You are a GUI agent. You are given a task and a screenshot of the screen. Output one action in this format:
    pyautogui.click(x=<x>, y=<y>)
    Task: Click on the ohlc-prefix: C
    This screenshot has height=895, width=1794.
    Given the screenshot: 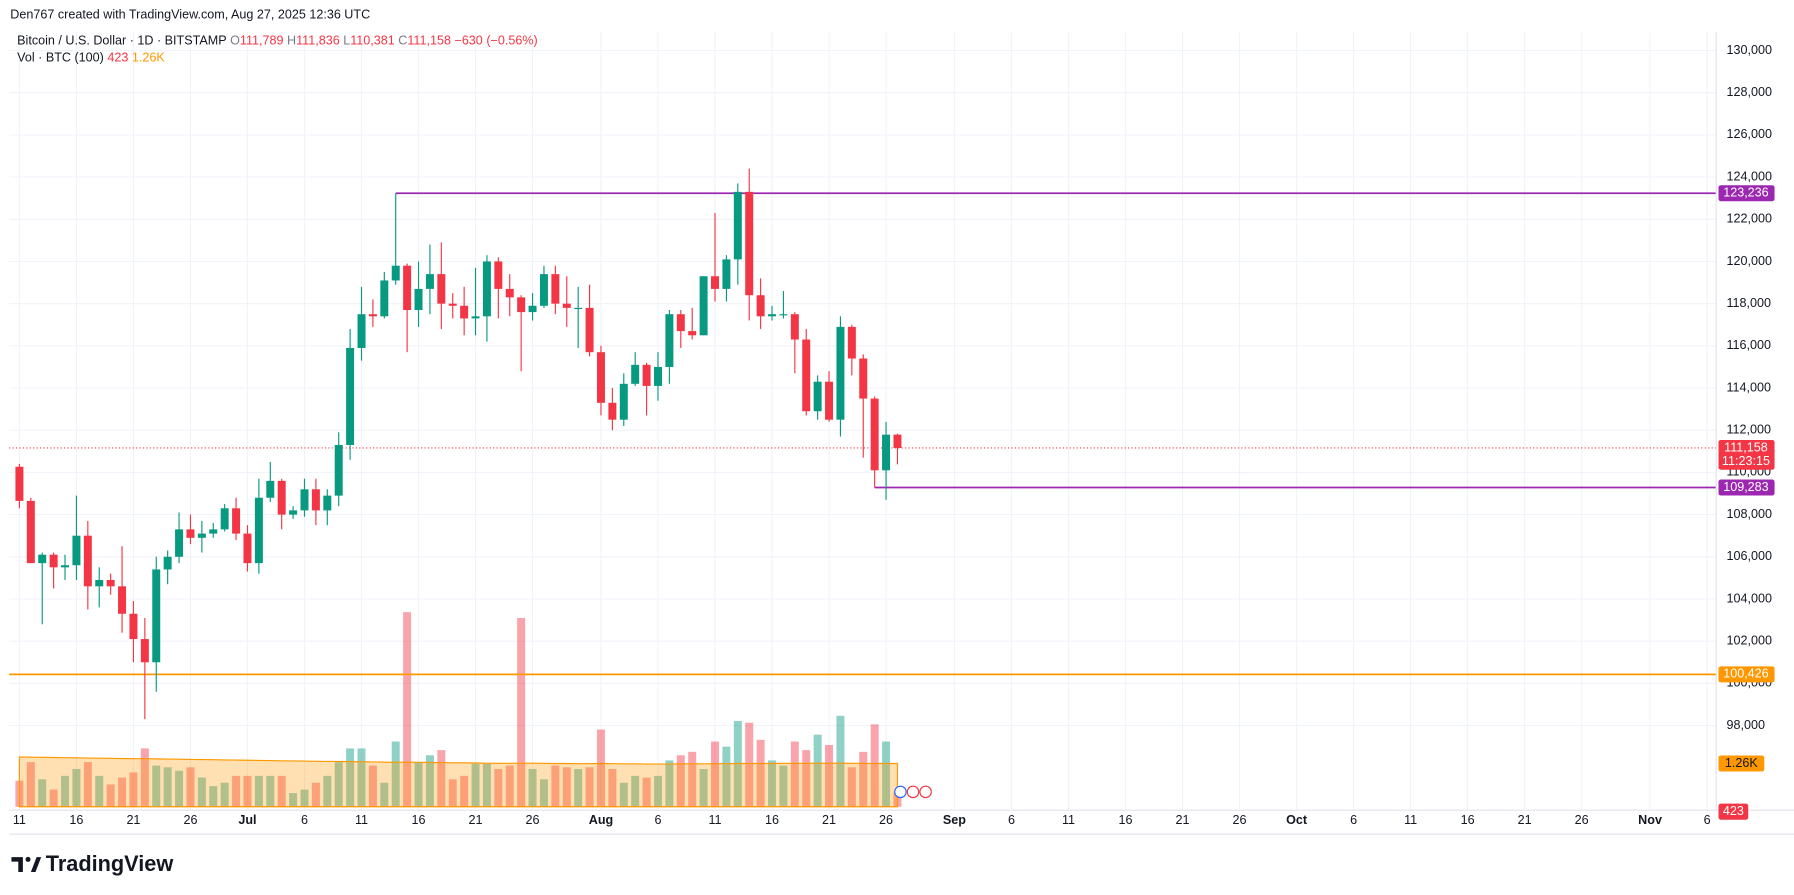 What is the action you would take?
    pyautogui.click(x=402, y=41)
    